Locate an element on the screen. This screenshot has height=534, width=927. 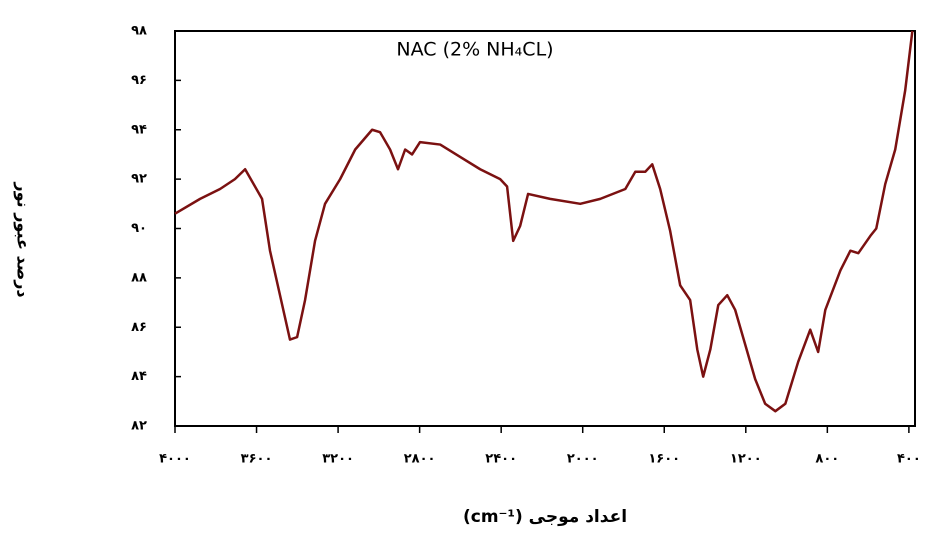
x-tick-label: ۱۲۰۰ is located at coordinates (746, 459).